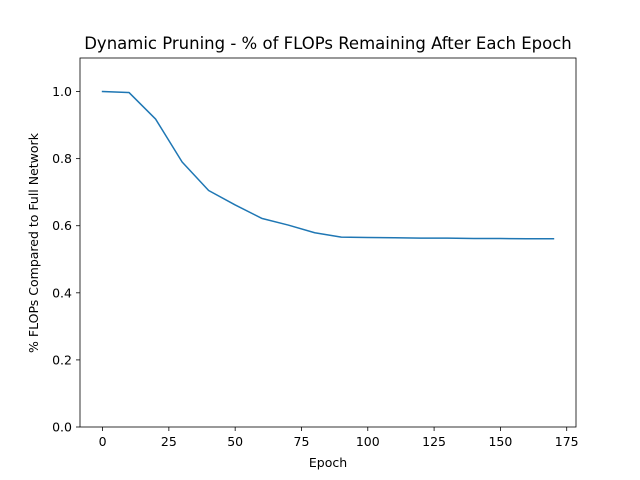  Describe the element at coordinates (62, 91) in the screenshot. I see `y-tick-label: 1.0` at that location.